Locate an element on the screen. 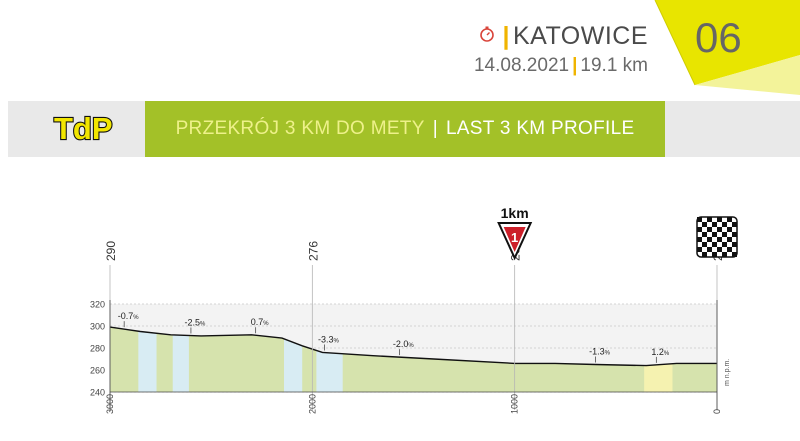 This screenshot has height=441, width=800. gradient-label: 1.2% is located at coordinates (660, 352).